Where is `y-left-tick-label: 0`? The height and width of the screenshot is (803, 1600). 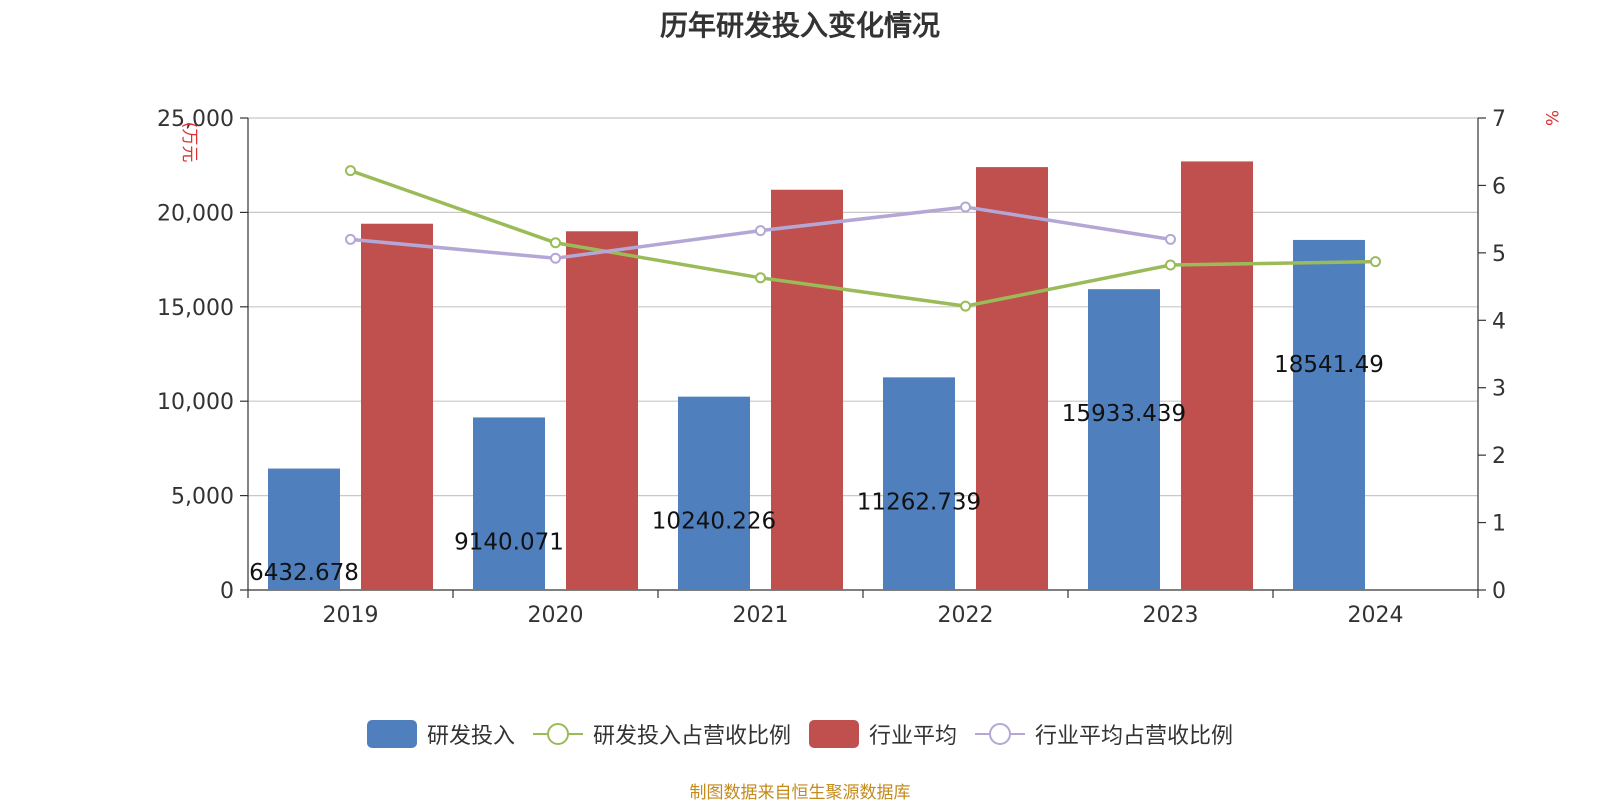 y-left-tick-label: 0 is located at coordinates (227, 591).